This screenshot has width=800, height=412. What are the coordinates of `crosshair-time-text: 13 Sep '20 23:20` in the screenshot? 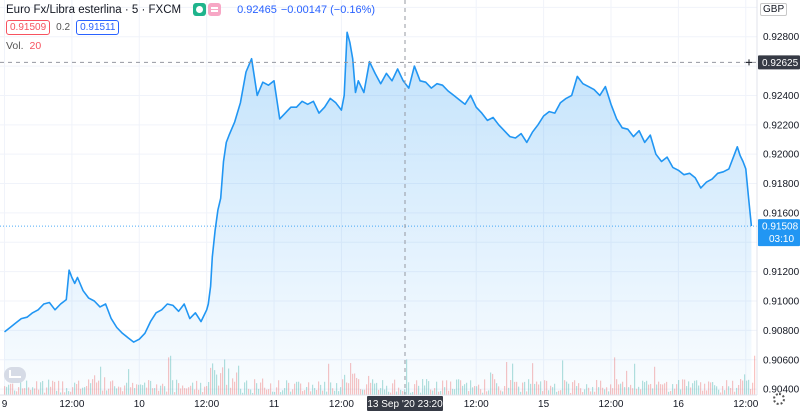 It's located at (405, 404).